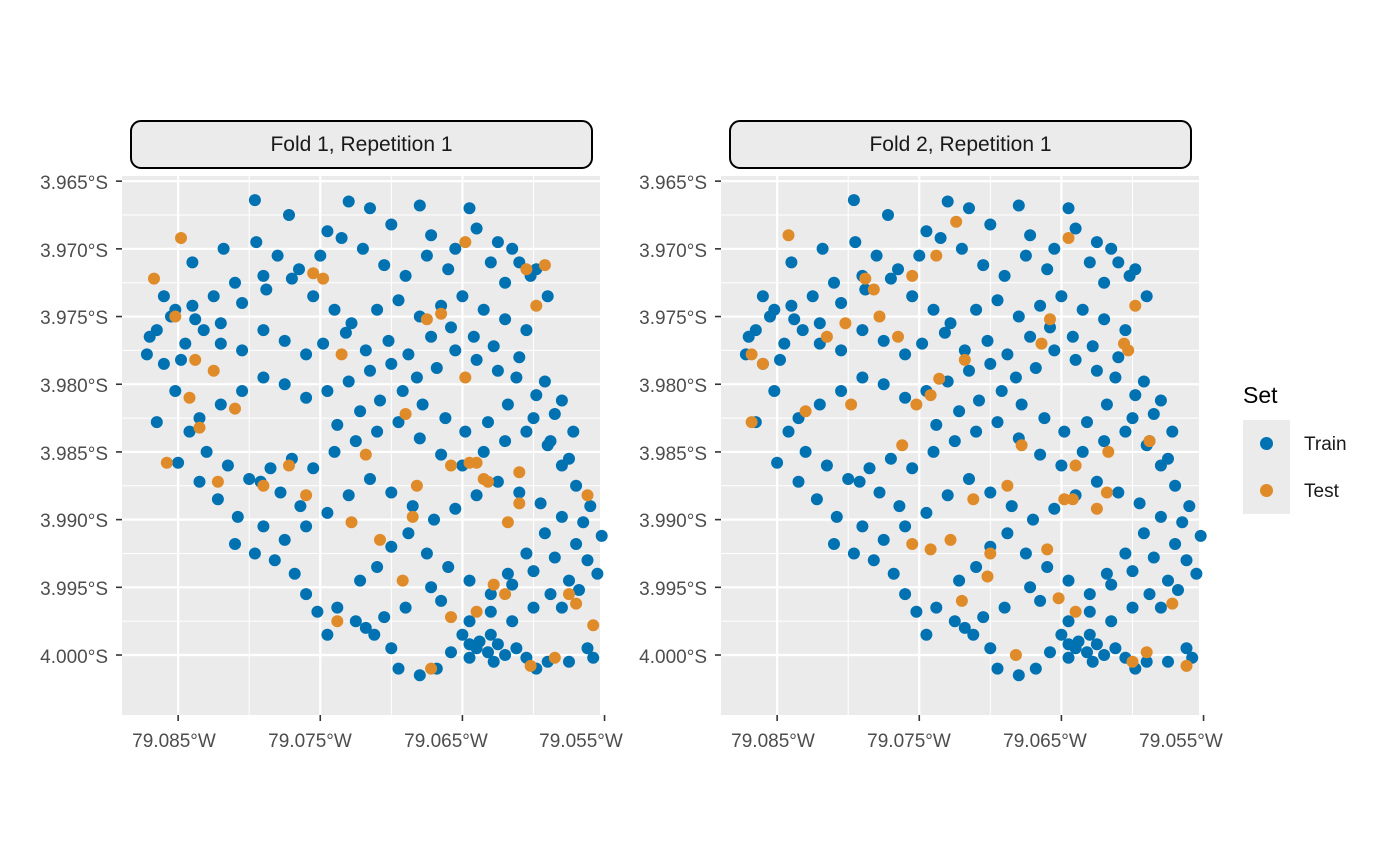 Image resolution: width=1400 pixels, height=866 pixels. What do you see at coordinates (1325, 444) in the screenshot?
I see `legend-label-train: Train` at bounding box center [1325, 444].